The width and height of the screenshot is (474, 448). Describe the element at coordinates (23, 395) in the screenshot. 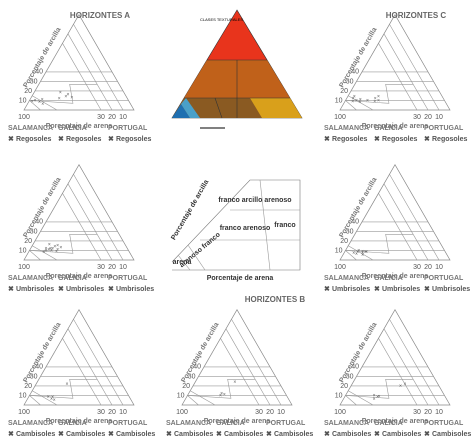

I see `clay-tick-label: 10` at that location.